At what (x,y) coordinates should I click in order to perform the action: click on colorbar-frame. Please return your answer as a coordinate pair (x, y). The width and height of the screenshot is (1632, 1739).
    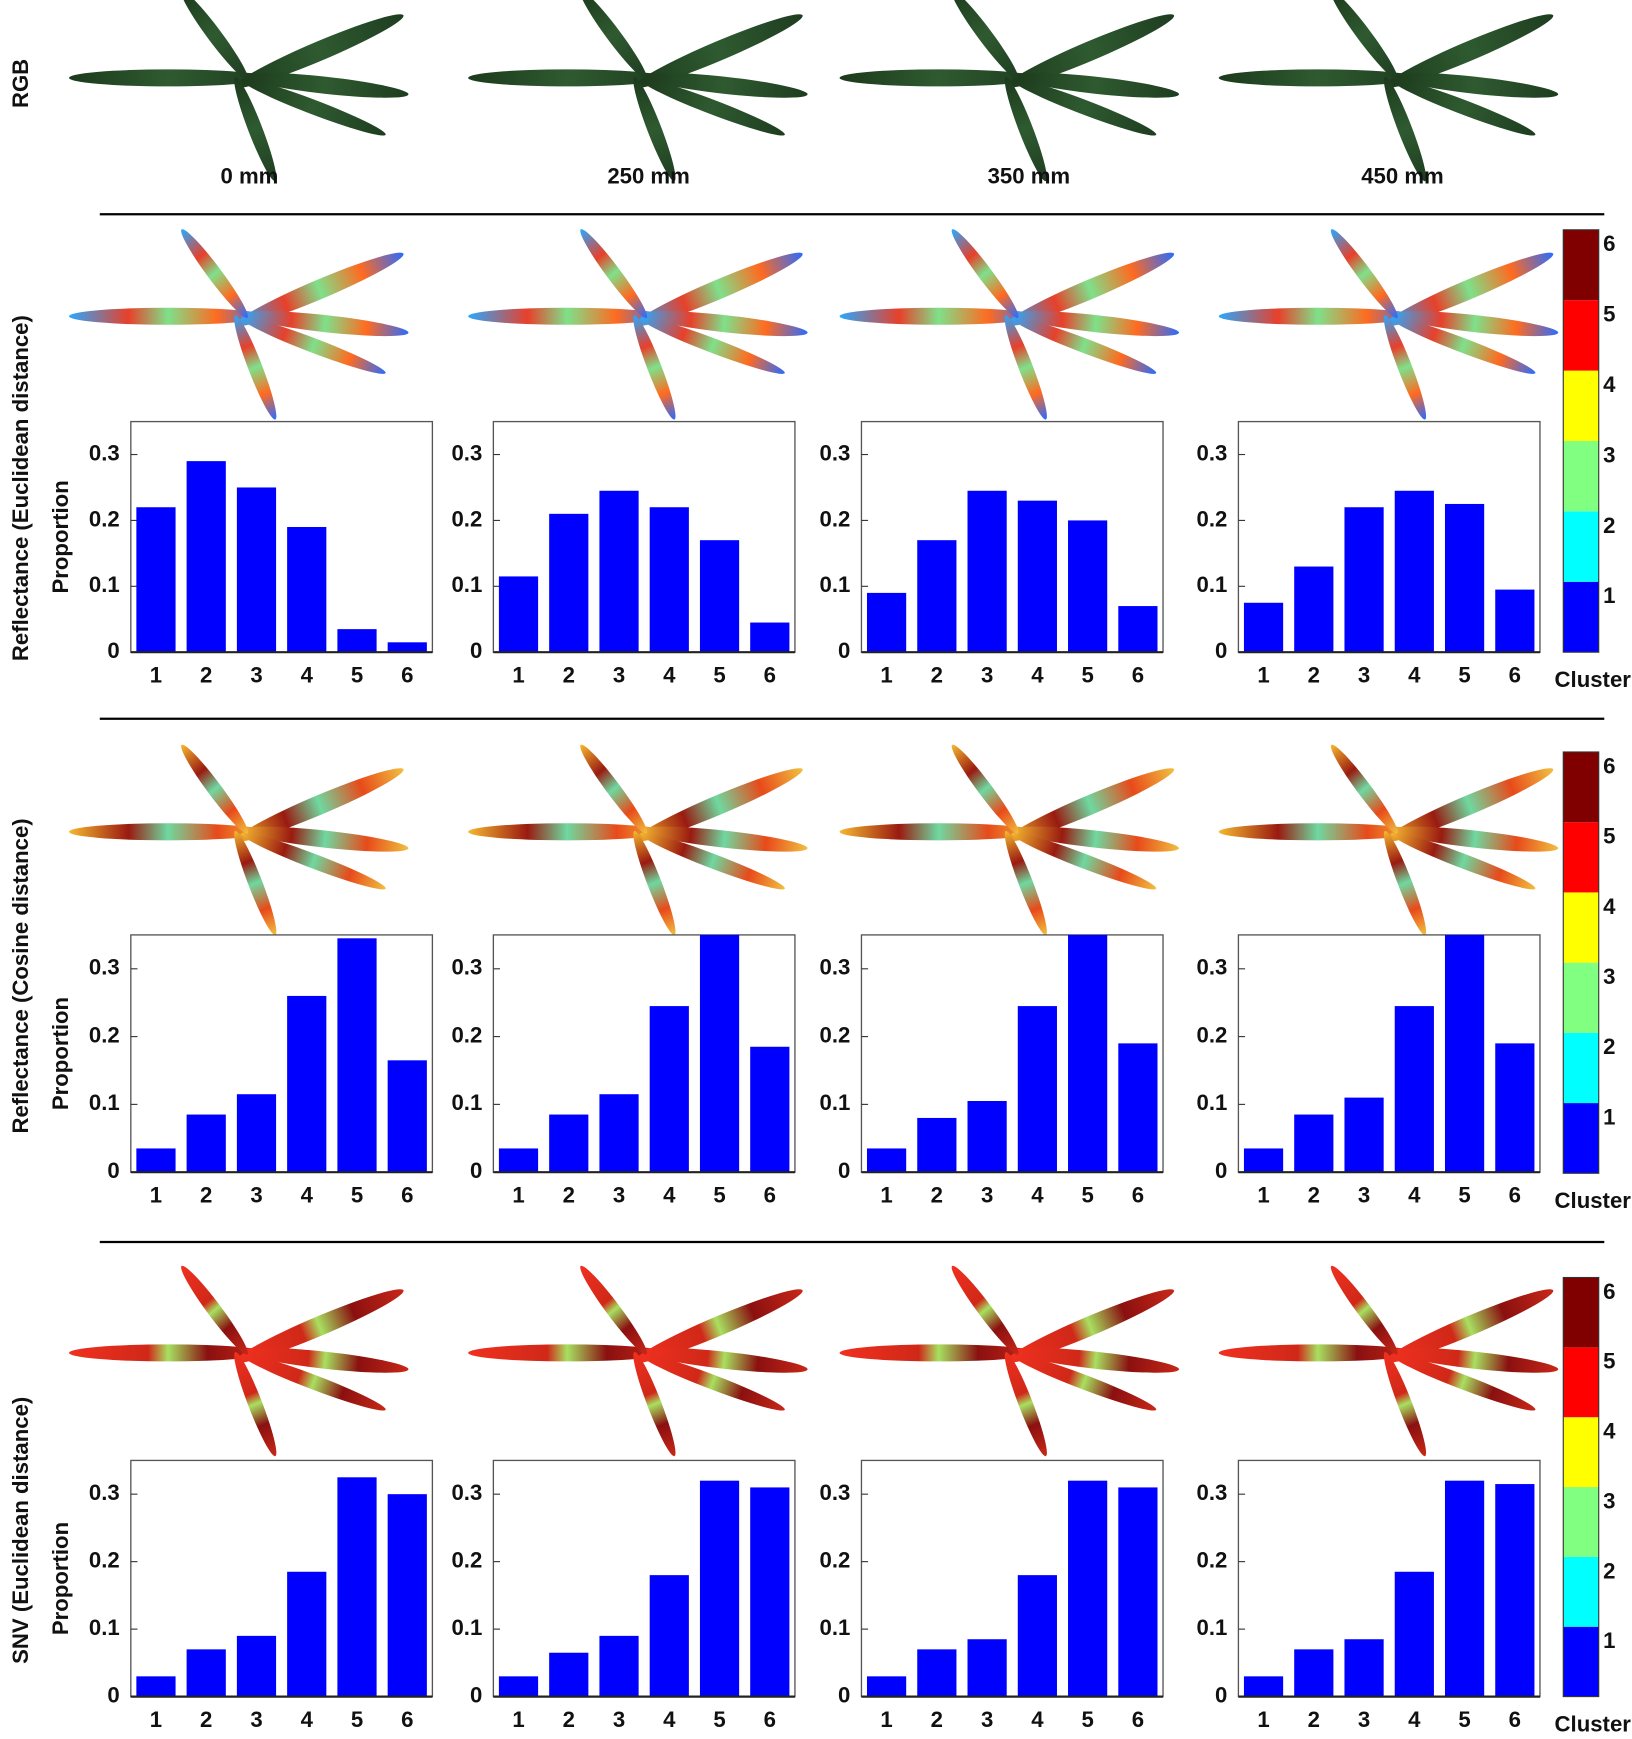
    Looking at the image, I should click on (1581, 1487).